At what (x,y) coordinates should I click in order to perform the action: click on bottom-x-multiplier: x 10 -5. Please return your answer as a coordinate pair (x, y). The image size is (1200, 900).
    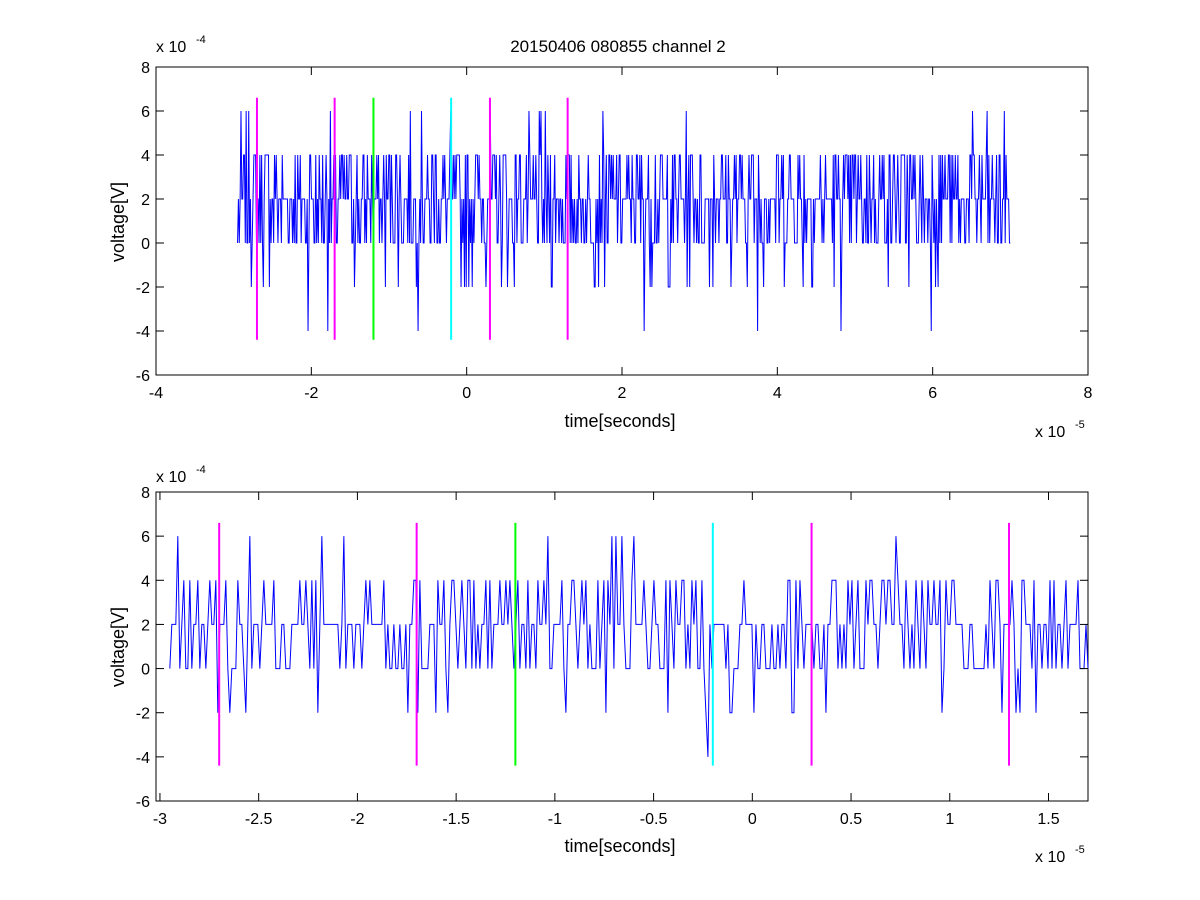
    Looking at the image, I should click on (1060, 855).